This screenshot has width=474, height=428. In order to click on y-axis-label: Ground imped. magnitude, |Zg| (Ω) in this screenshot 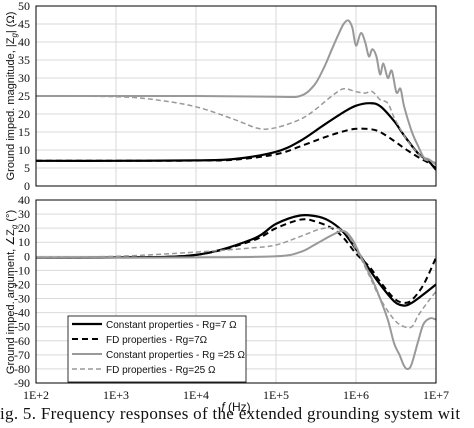, I will do `click(12, 96)`.